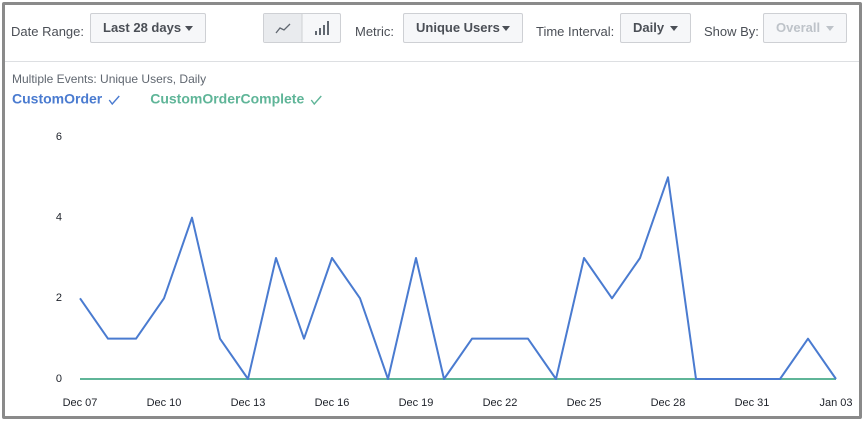 The height and width of the screenshot is (421, 864). What do you see at coordinates (227, 99) in the screenshot?
I see `legend-label: CustomOrderComplete` at bounding box center [227, 99].